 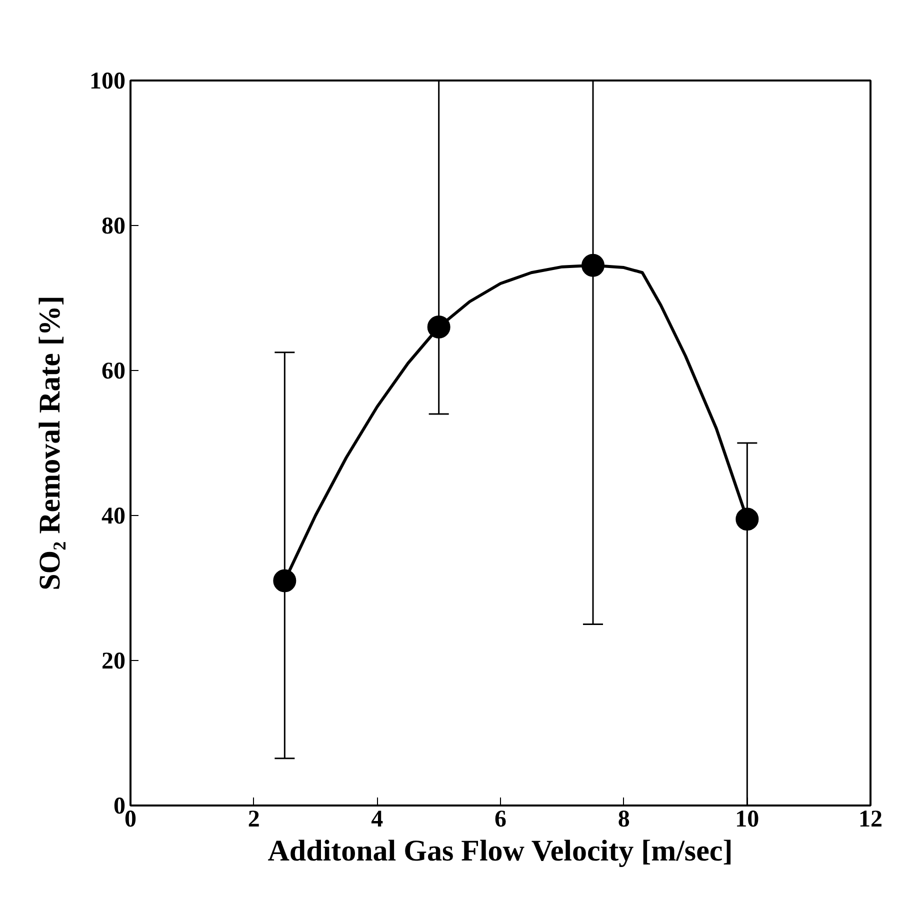 I want to click on y-axis-title: SO₂ Removal Rate [%], so click(x=50, y=443).